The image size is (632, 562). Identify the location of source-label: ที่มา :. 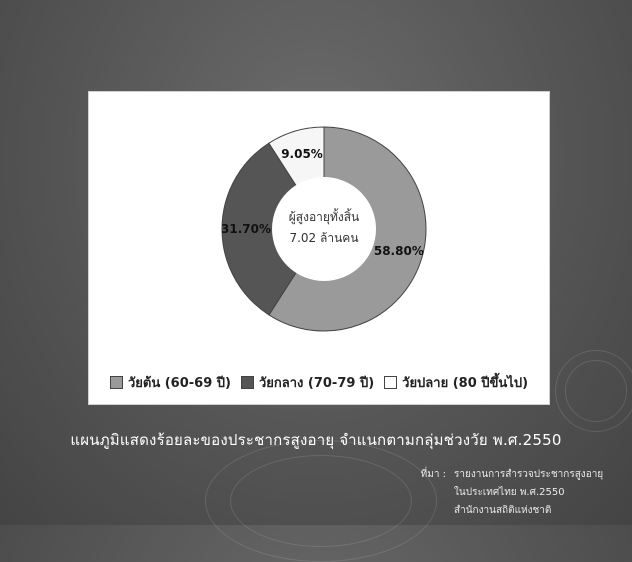
(433, 474).